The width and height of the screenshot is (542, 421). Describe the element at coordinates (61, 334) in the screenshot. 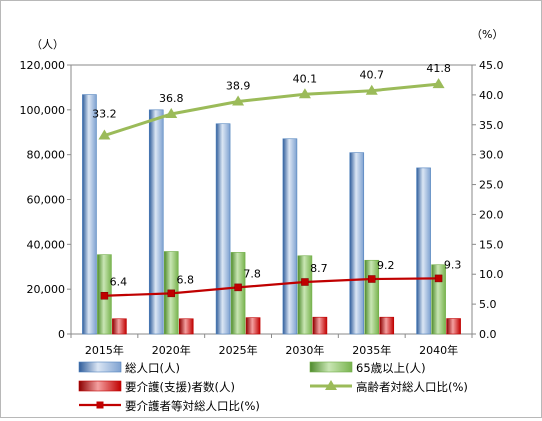

I see `left-axis-tick-label: 0` at that location.